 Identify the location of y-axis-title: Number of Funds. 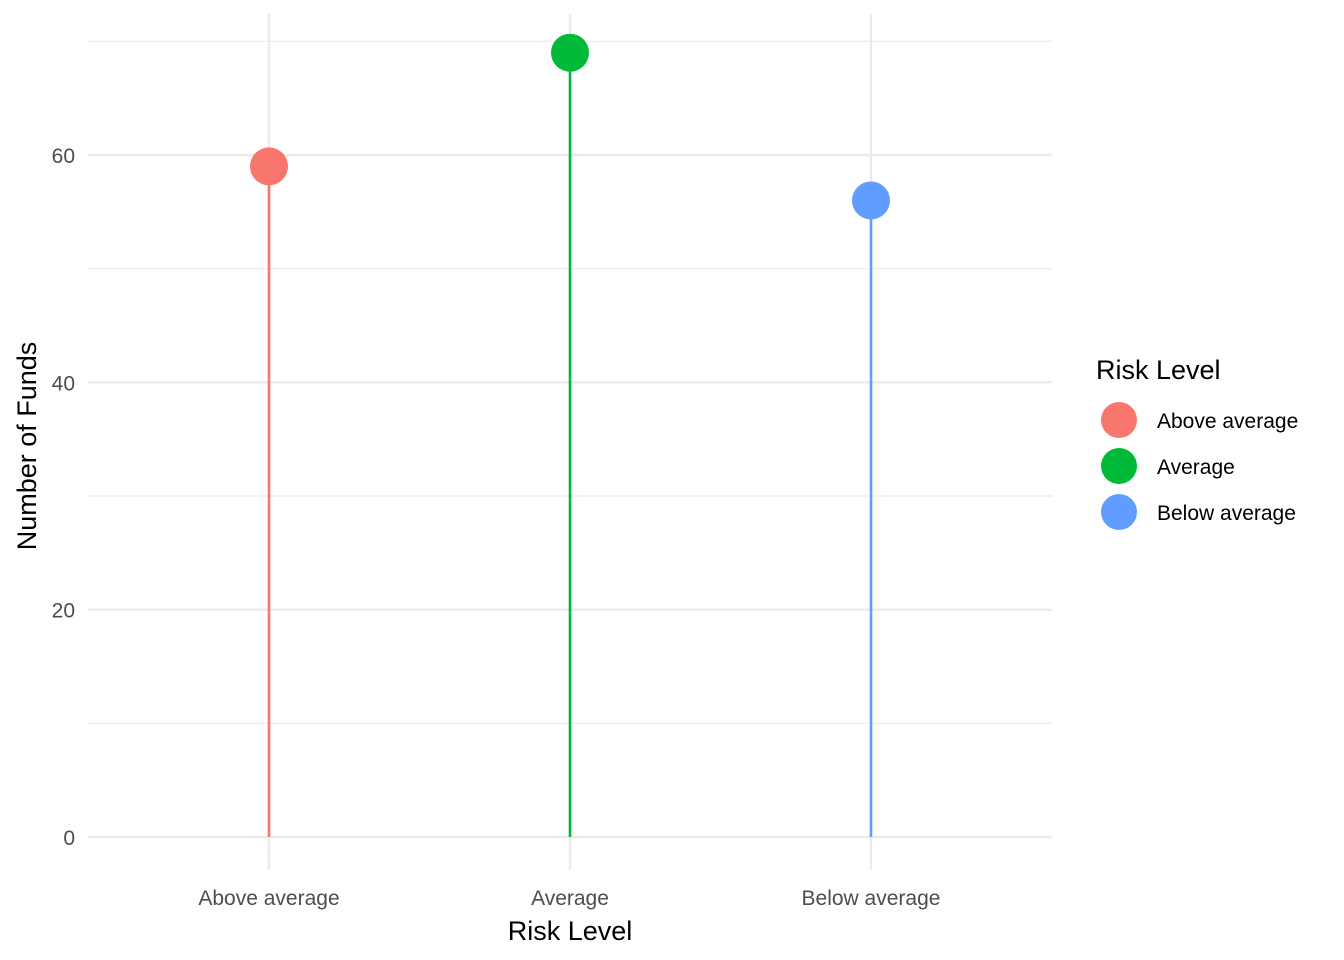
(27, 446).